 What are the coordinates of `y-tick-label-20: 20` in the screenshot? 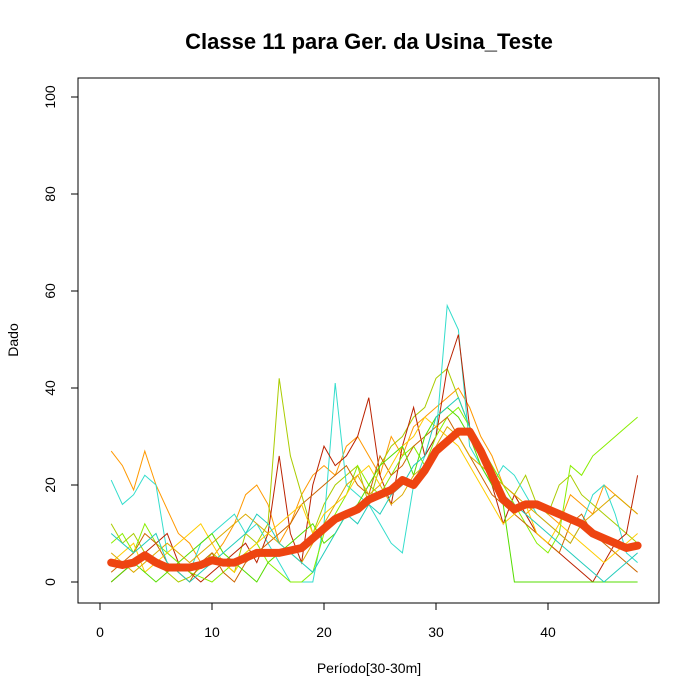 It's located at (50, 485).